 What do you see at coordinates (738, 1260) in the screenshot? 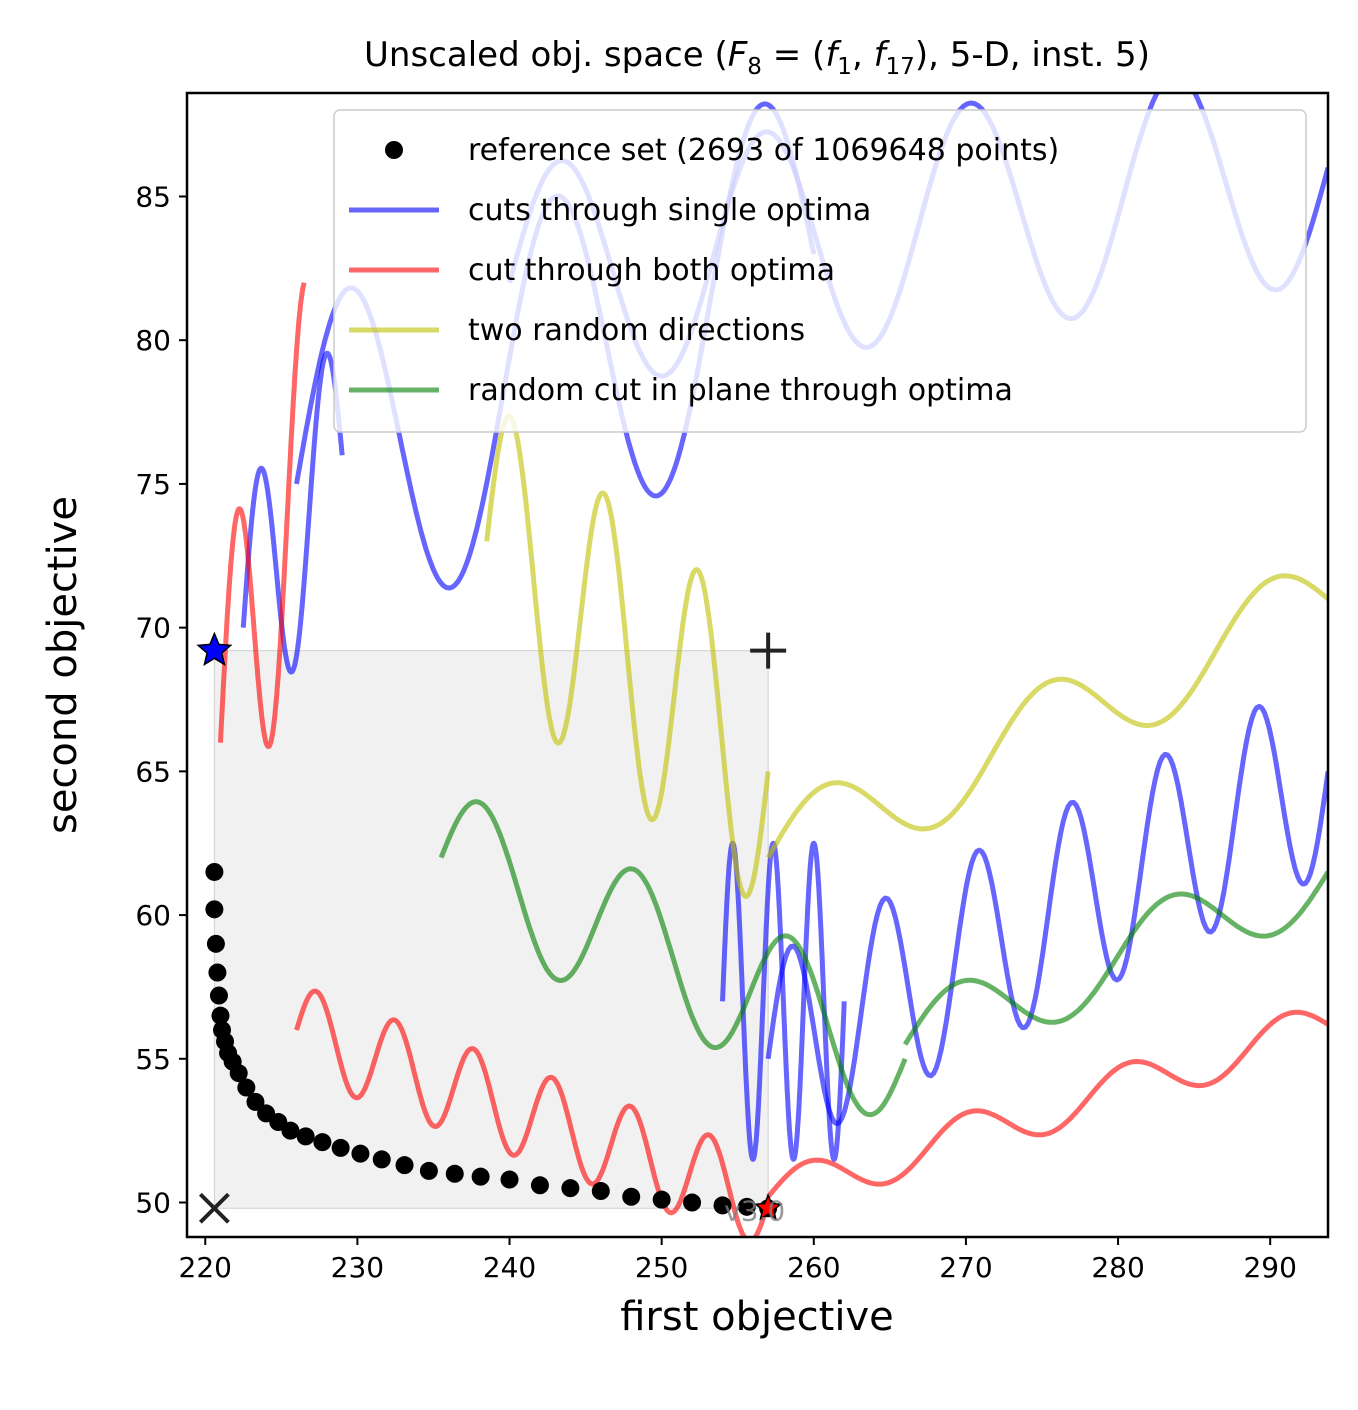
I see `x-axis-ticks: 220 230 240 250 260 270 280 290` at bounding box center [738, 1260].